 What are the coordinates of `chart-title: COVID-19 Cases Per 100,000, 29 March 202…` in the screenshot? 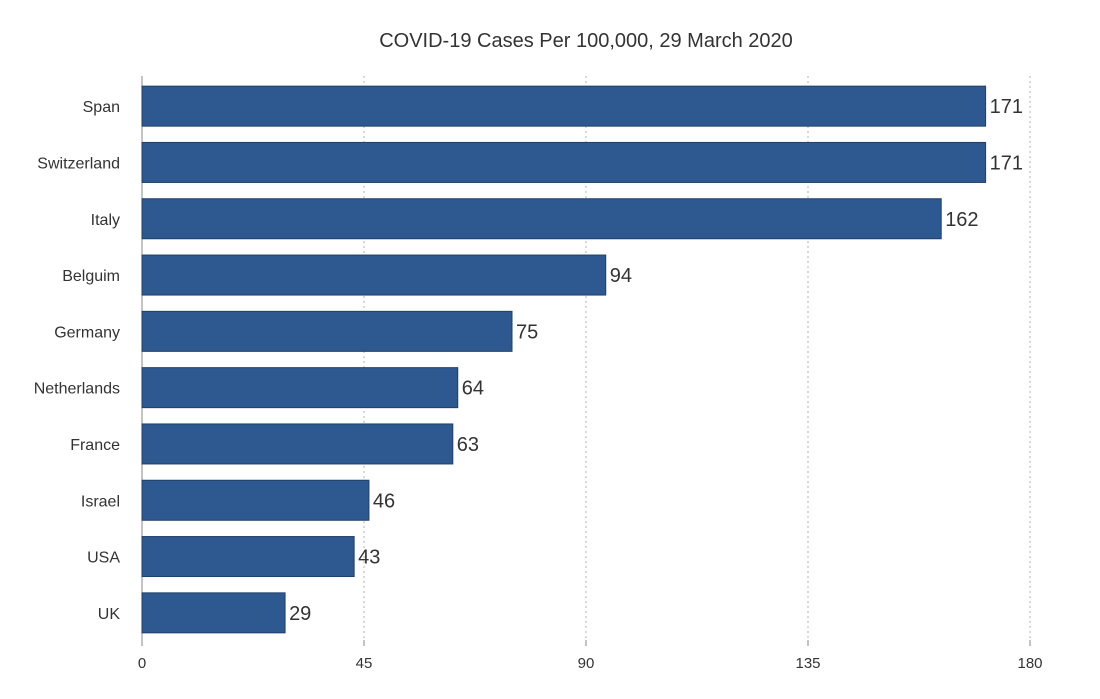 It's located at (586, 41).